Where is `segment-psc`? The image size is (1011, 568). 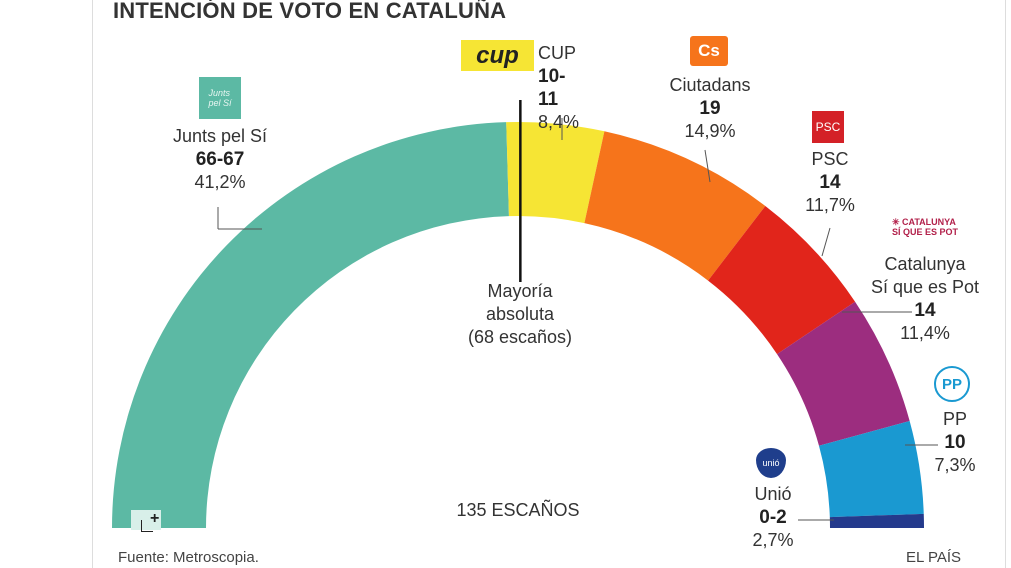 segment-psc is located at coordinates (782, 280).